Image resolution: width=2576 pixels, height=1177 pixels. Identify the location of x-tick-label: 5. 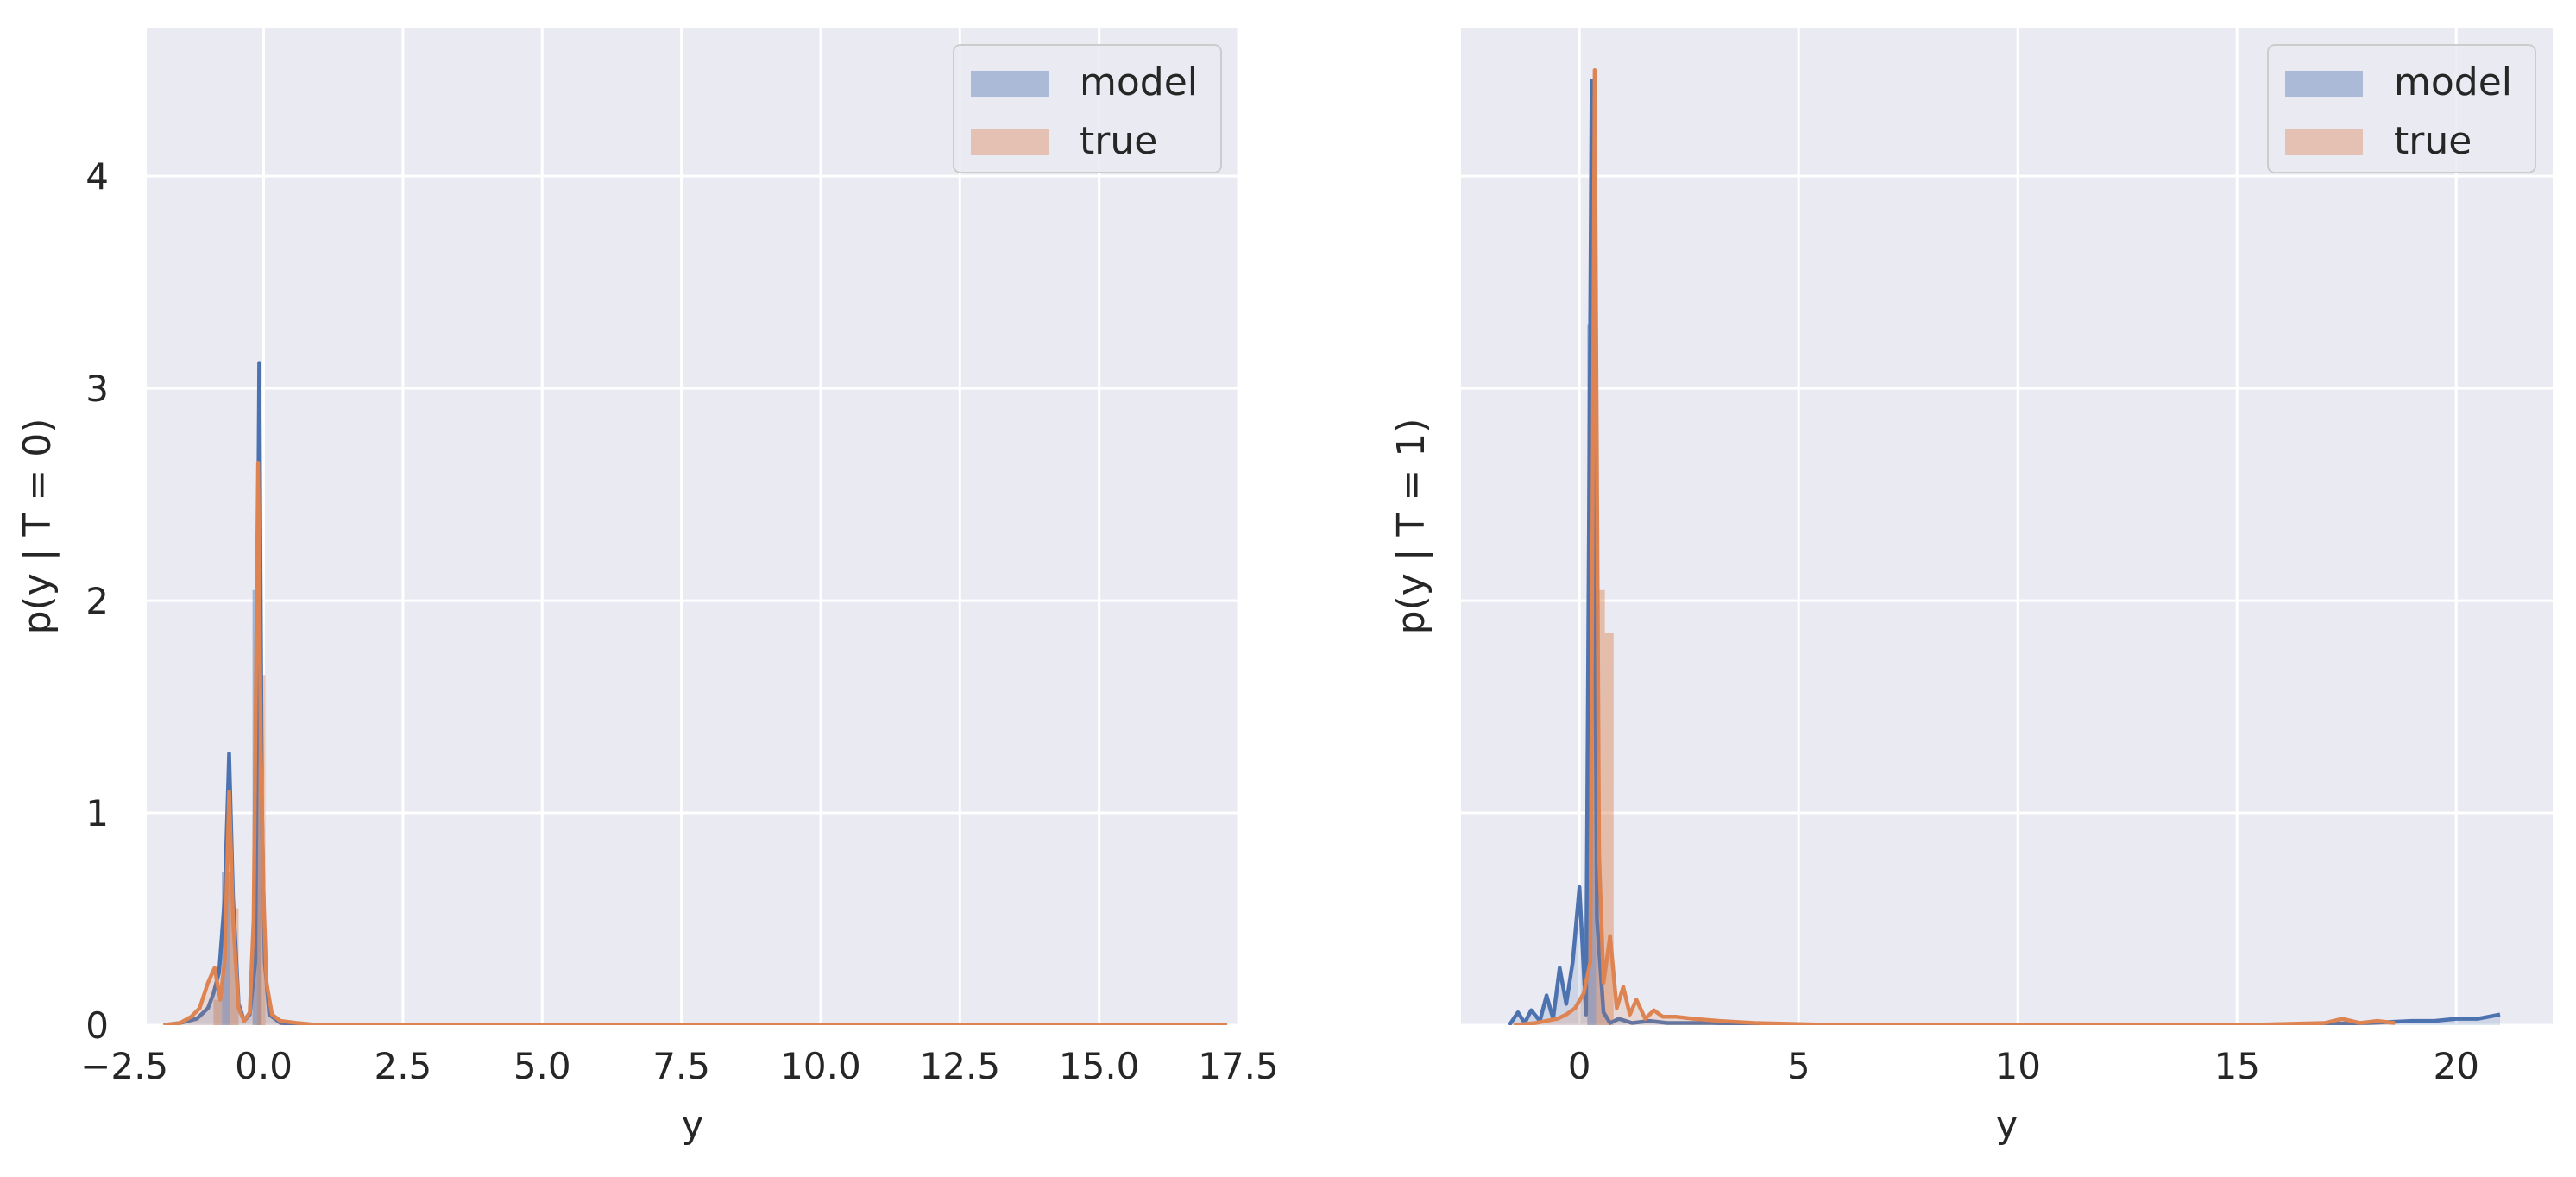
(1799, 1066).